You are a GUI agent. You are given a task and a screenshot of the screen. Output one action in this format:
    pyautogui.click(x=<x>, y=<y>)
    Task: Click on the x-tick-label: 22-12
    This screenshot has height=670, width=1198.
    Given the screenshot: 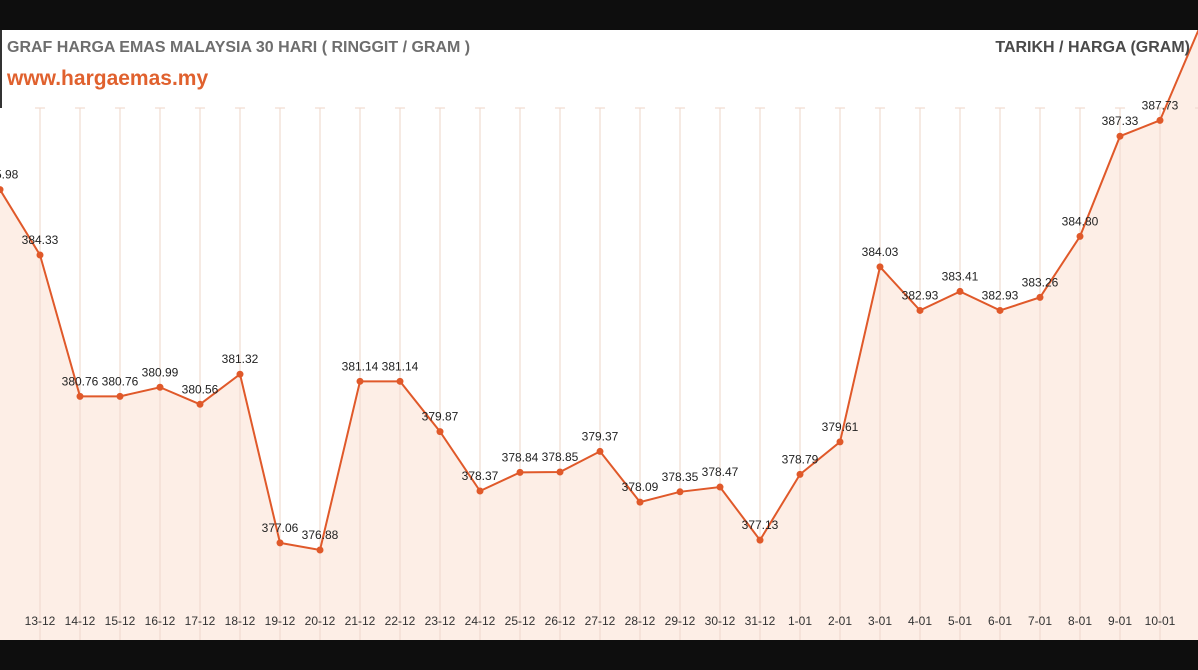 What is the action you would take?
    pyautogui.click(x=400, y=621)
    